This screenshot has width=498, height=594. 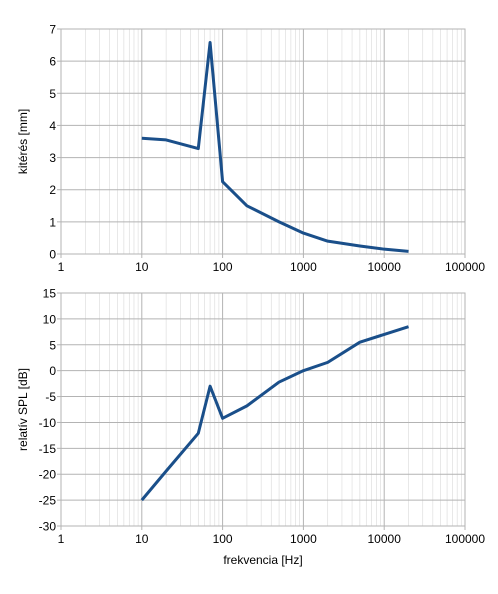 I want to click on y-axis-label: kitérés [mm], so click(x=23, y=141).